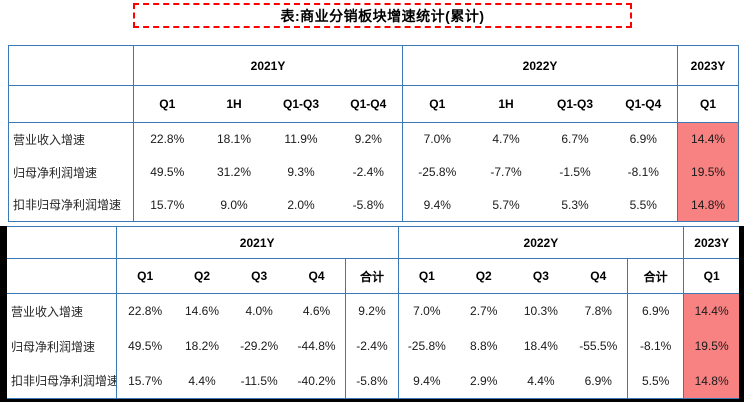 The width and height of the screenshot is (744, 402). Describe the element at coordinates (575, 204) in the screenshot. I see `table-cell: 5.3%` at that location.